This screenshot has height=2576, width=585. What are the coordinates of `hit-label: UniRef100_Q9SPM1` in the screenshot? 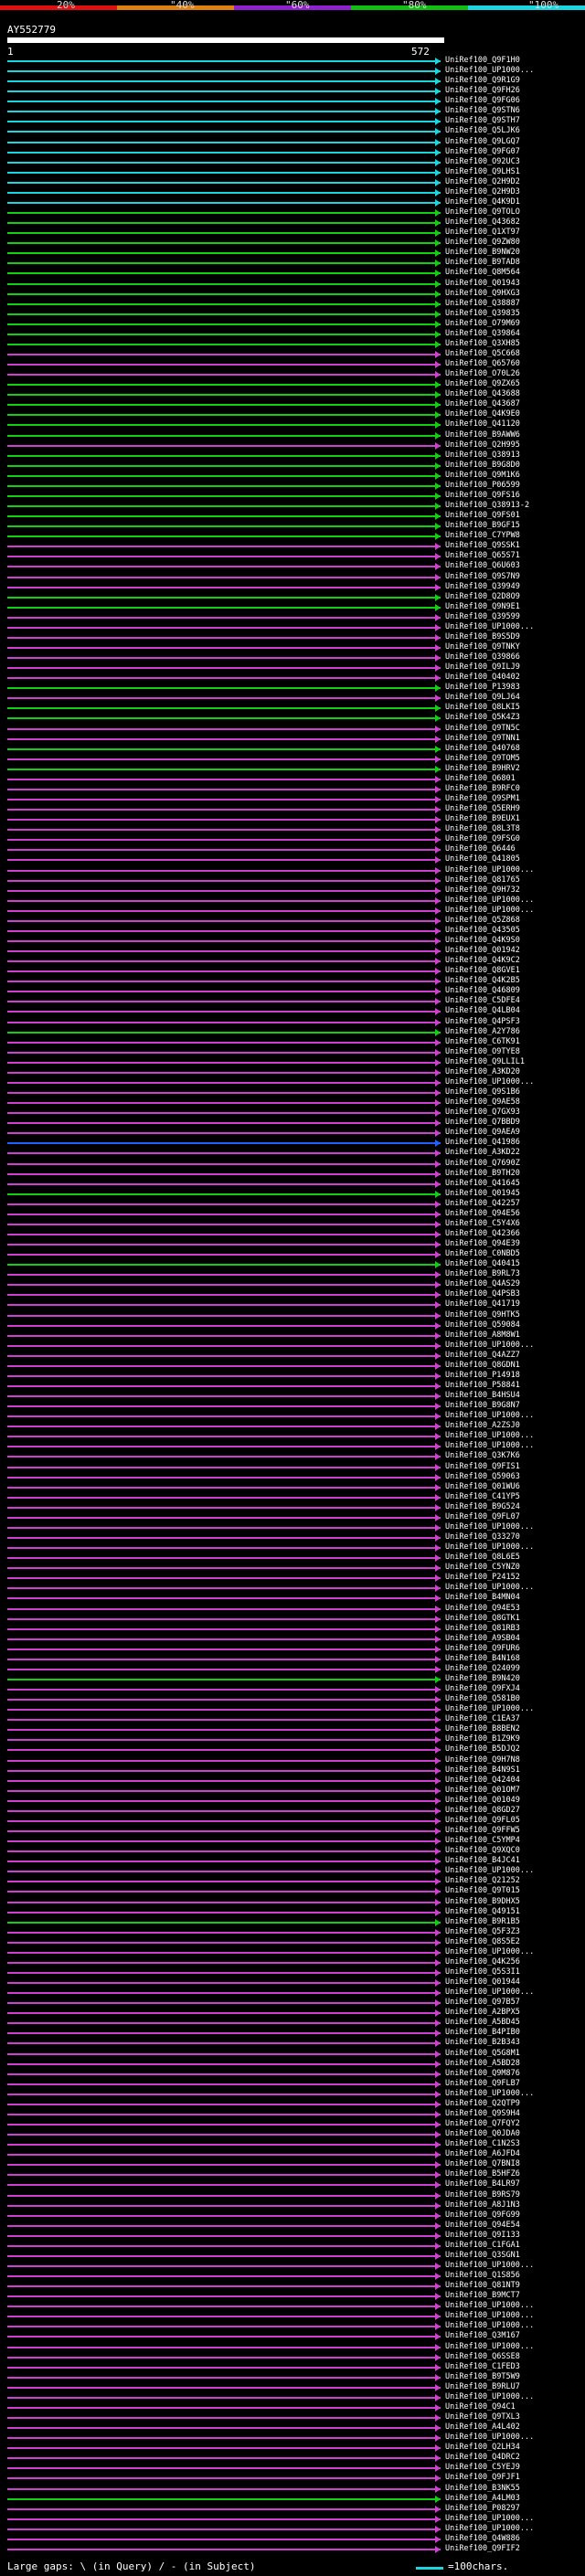 It's located at (483, 799).